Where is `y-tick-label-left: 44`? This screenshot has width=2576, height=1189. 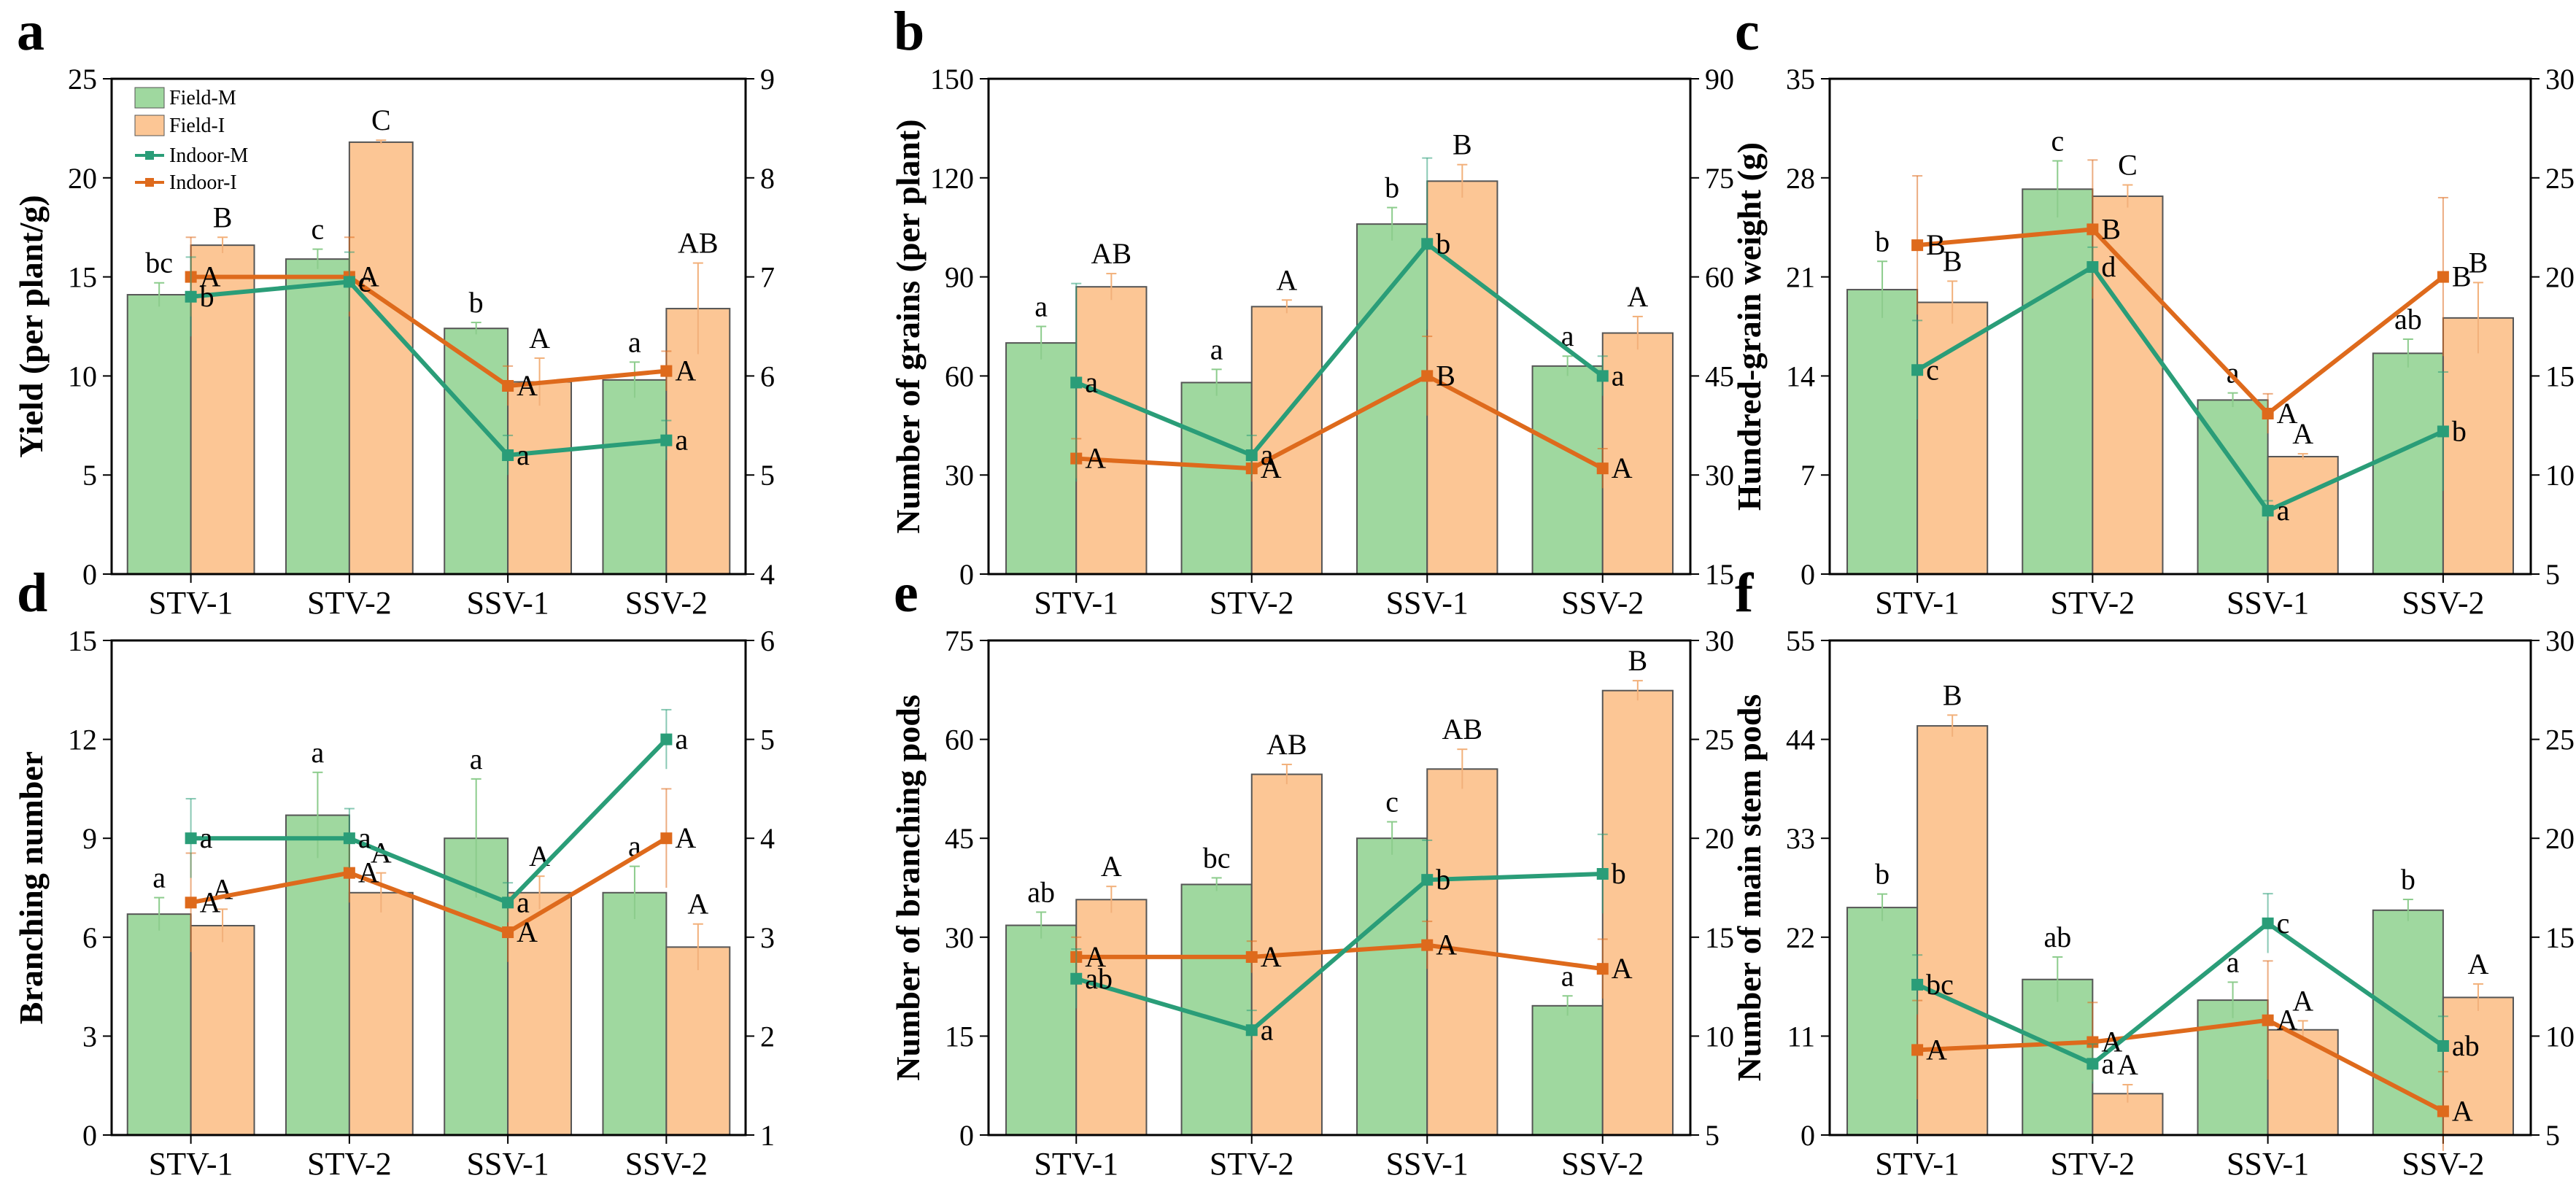 y-tick-label-left: 44 is located at coordinates (1800, 740).